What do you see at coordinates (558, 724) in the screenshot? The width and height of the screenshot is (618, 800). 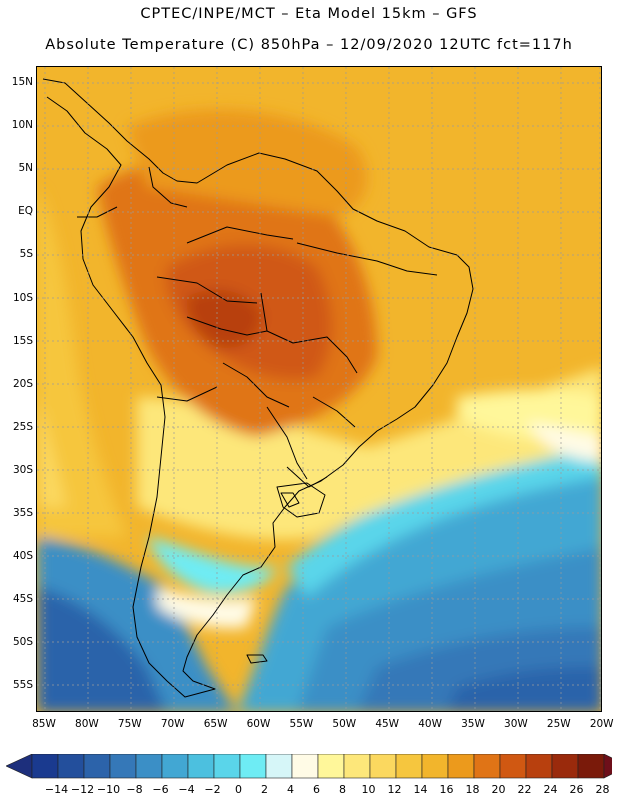 I see `lon-label: 25W` at bounding box center [558, 724].